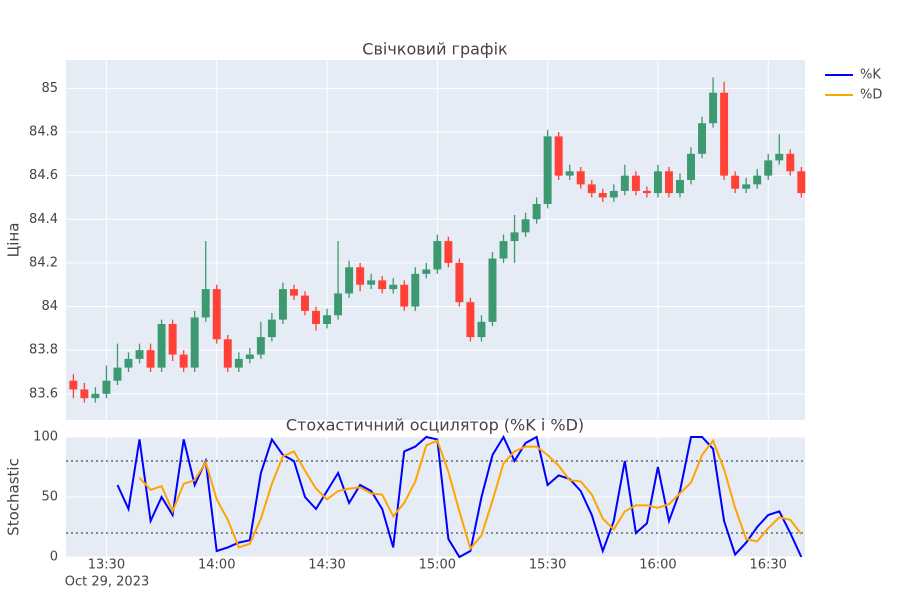 The image size is (900, 604). Describe the element at coordinates (43, 262) in the screenshot. I see `y-tick-label: 84.2` at that location.